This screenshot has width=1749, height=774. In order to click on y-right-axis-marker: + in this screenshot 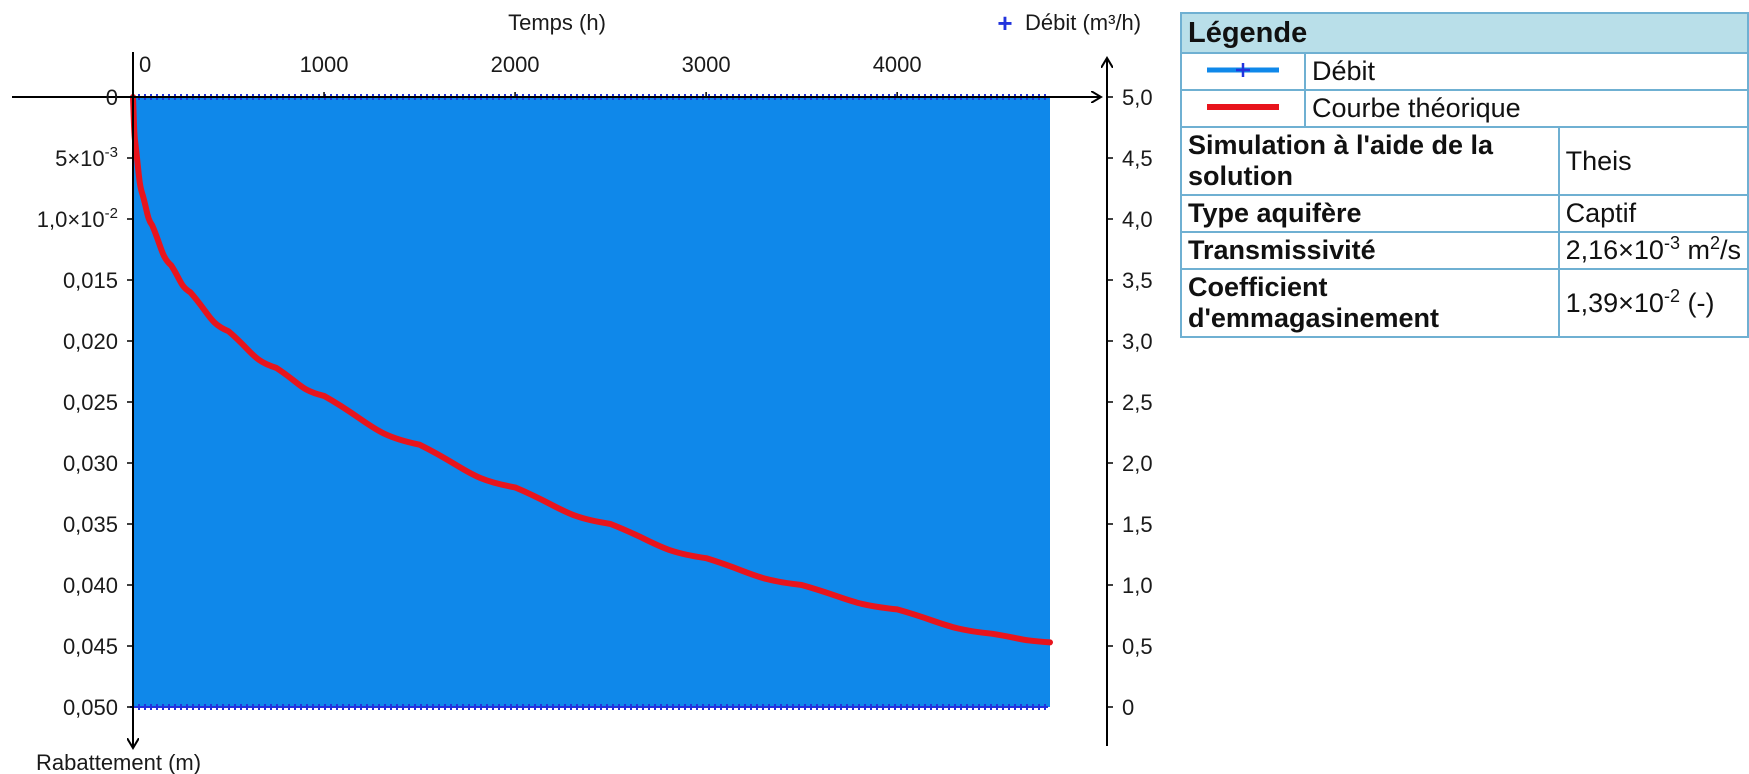, I will do `click(1004, 23)`.